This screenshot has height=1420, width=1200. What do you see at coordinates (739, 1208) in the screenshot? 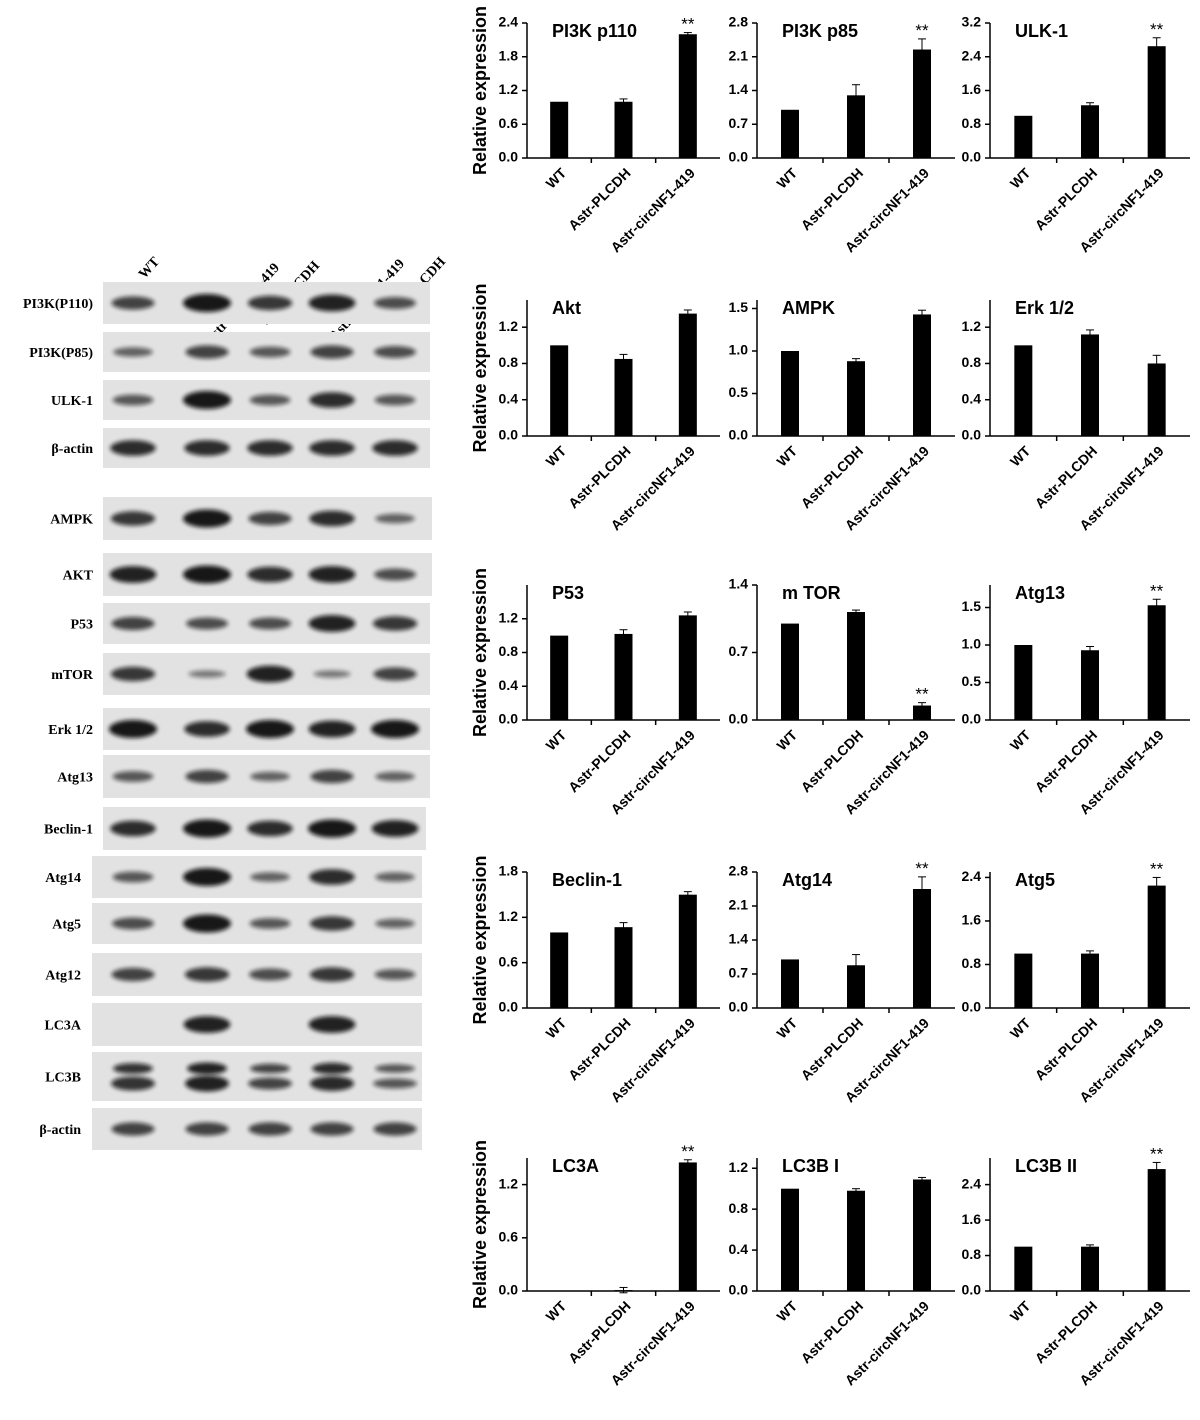
I see `y-tick-label: 0.8` at bounding box center [739, 1208].